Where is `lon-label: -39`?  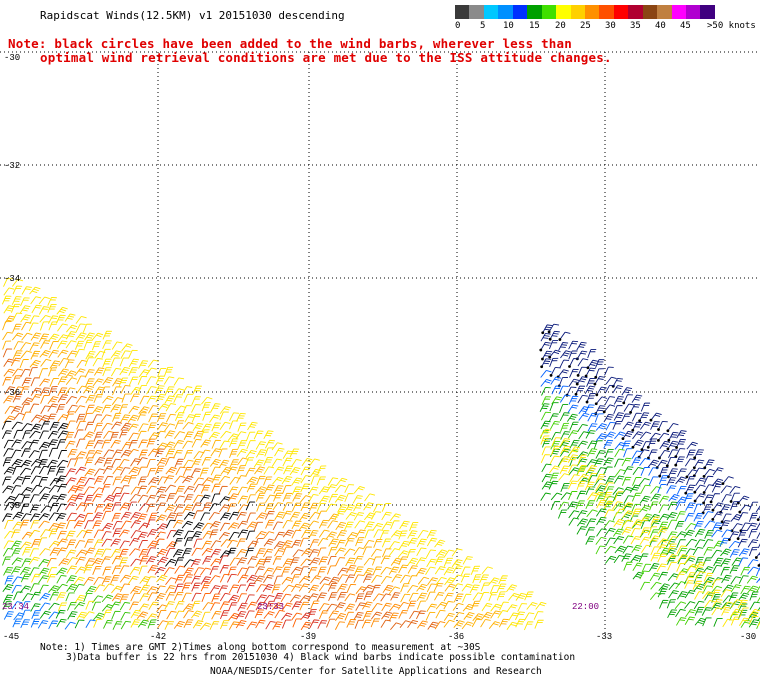
lon-label: -39 is located at coordinates (308, 637).